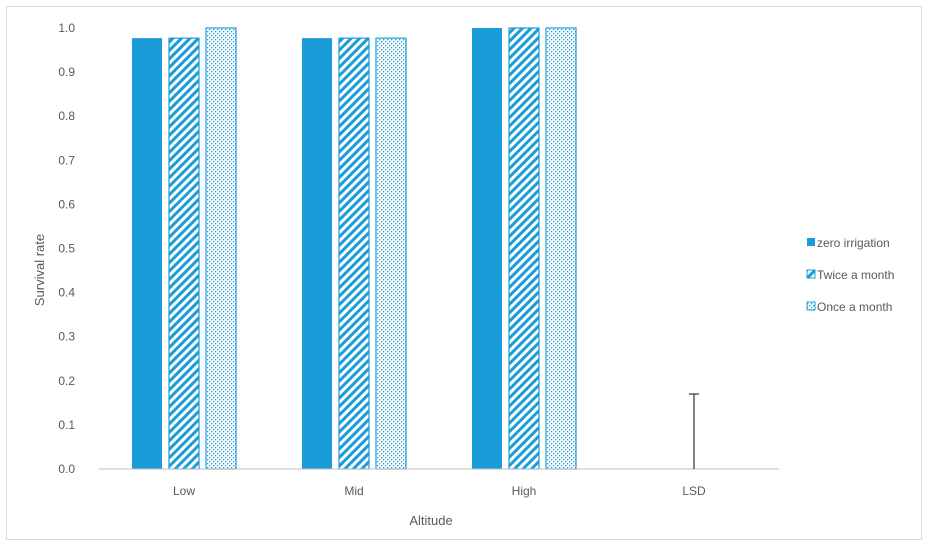 Image resolution: width=930 pixels, height=548 pixels. What do you see at coordinates (430, 520) in the screenshot?
I see `x-axis-title: Altitude` at bounding box center [430, 520].